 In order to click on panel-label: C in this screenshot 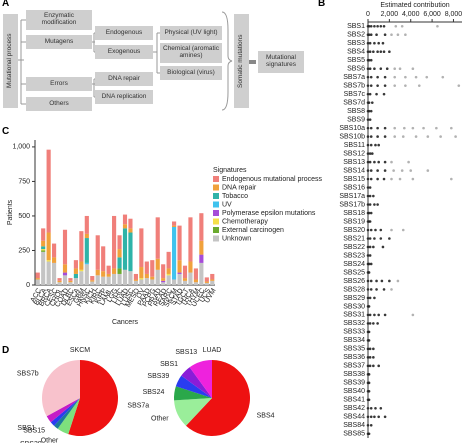, I will do `click(6, 131)`.